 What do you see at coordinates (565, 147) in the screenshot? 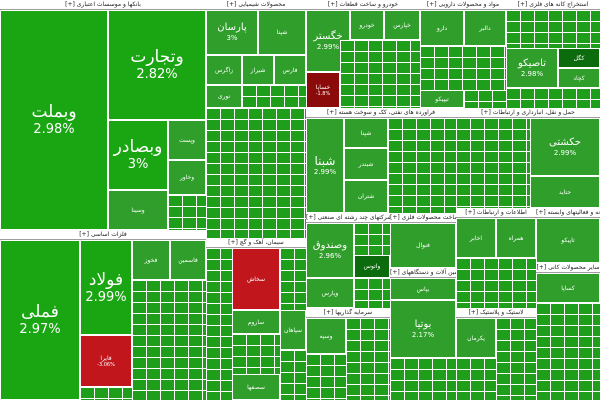
I see `tile-hkeshti: حکشتی 2.99%` at bounding box center [565, 147].